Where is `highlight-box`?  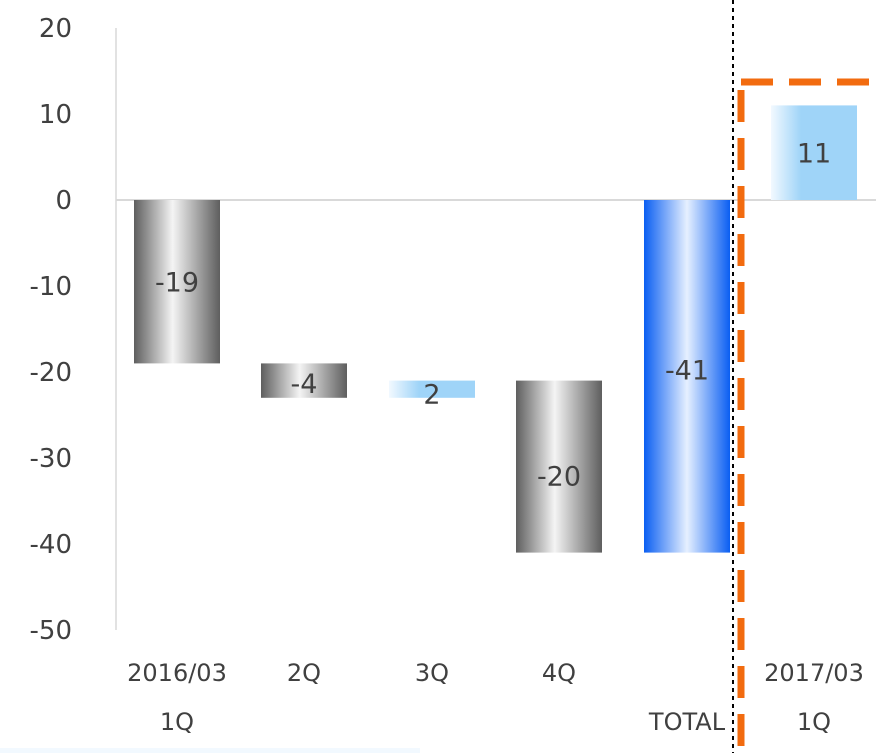 highlight-box is located at coordinates (810, 415).